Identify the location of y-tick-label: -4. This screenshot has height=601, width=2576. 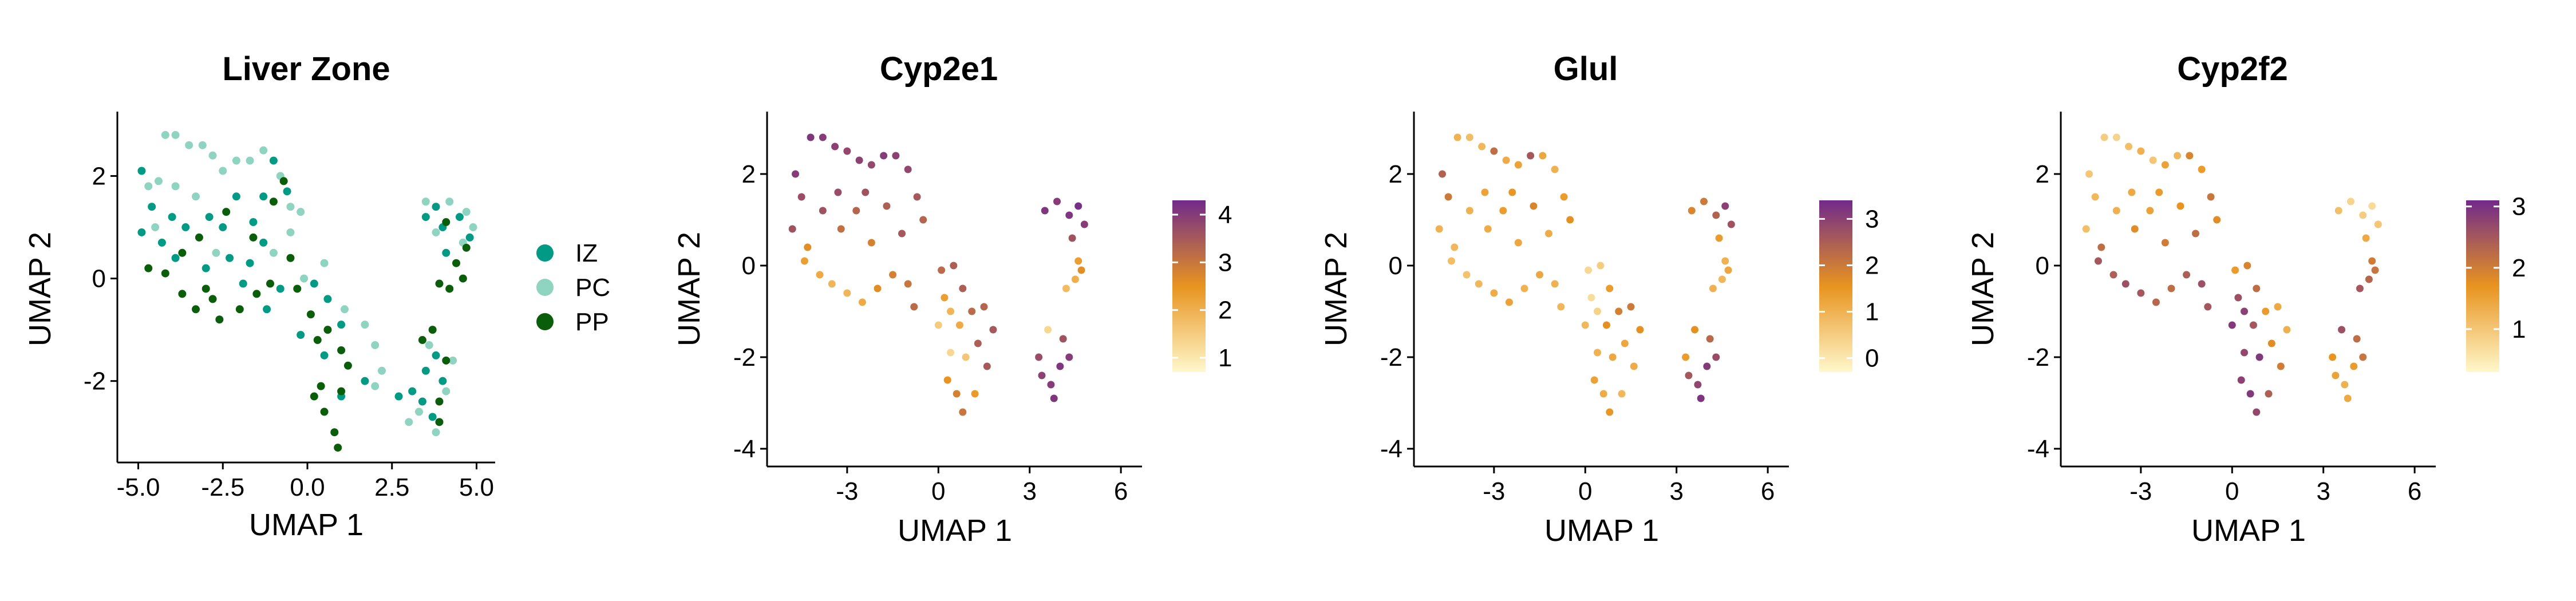
(2038, 449).